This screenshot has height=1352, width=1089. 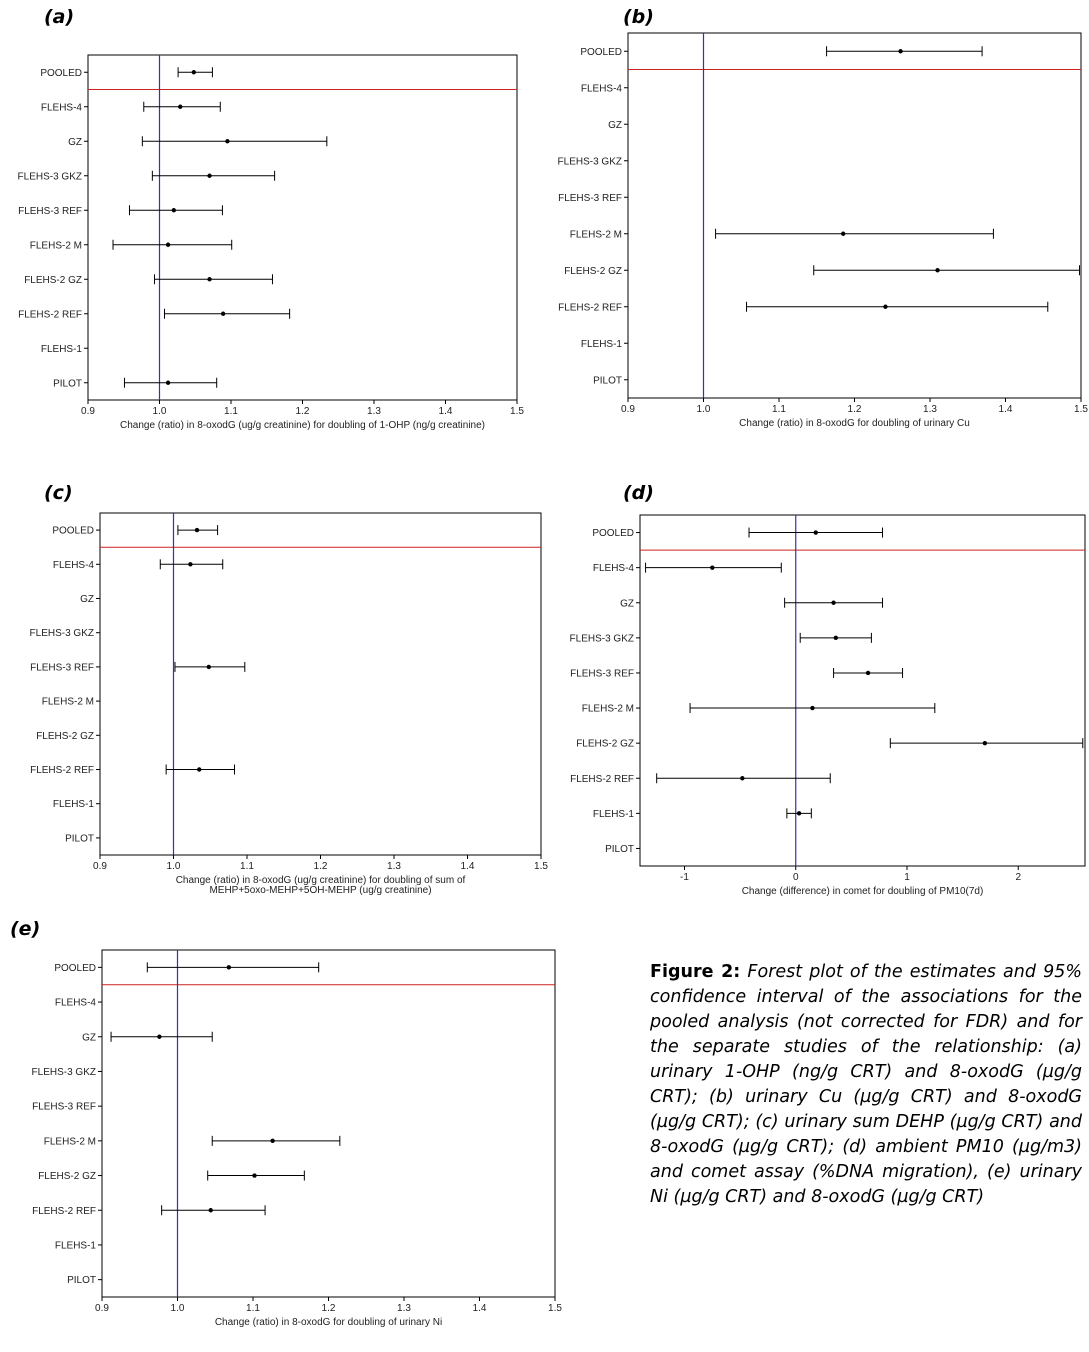 I want to click on x-tick-label: 0, so click(x=796, y=877).